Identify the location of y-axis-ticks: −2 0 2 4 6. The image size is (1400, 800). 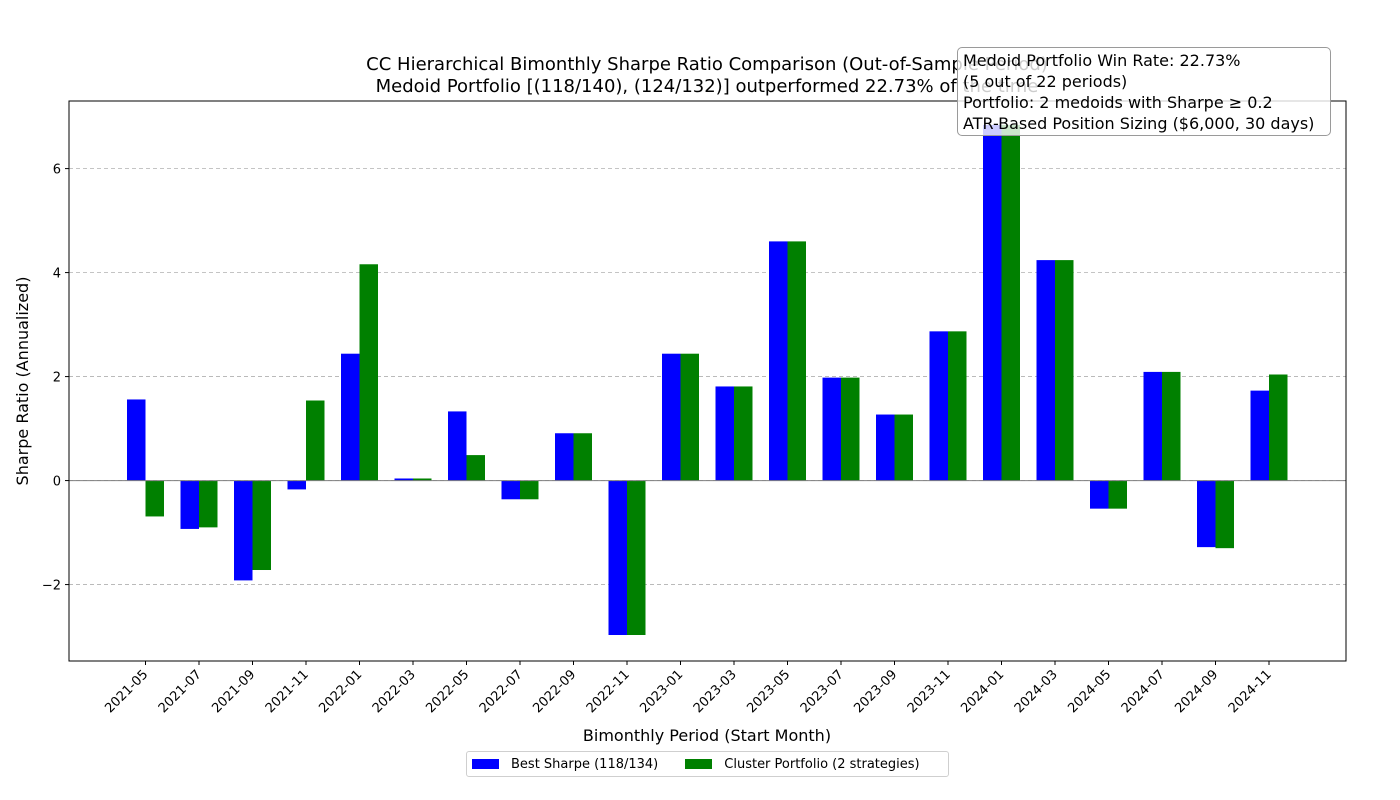
(55, 378).